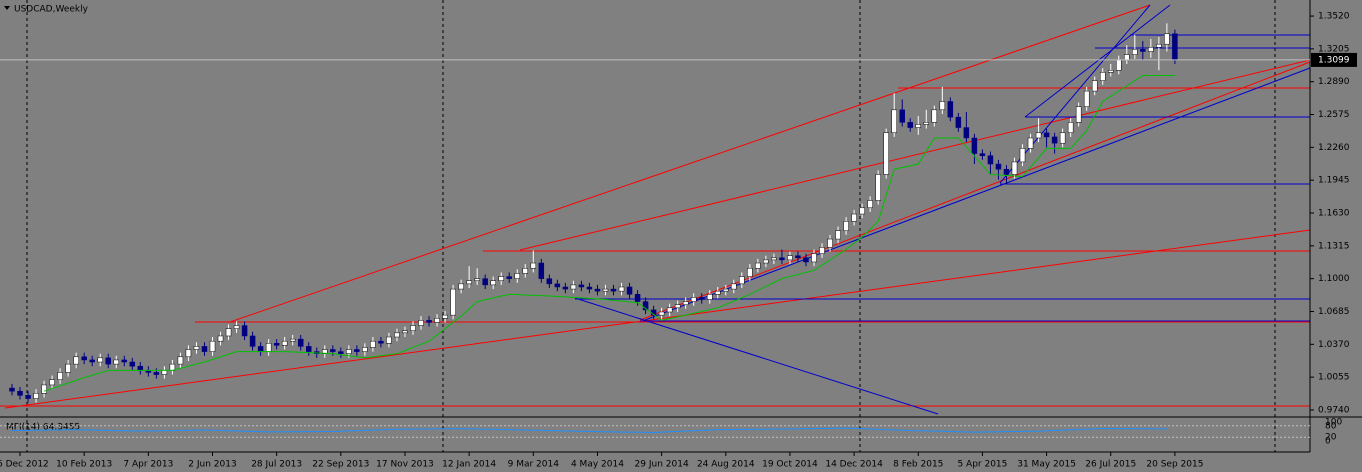 This screenshot has width=1362, height=472. Describe the element at coordinates (1334, 345) in the screenshot. I see `y-tick-label: 1.0370` at that location.